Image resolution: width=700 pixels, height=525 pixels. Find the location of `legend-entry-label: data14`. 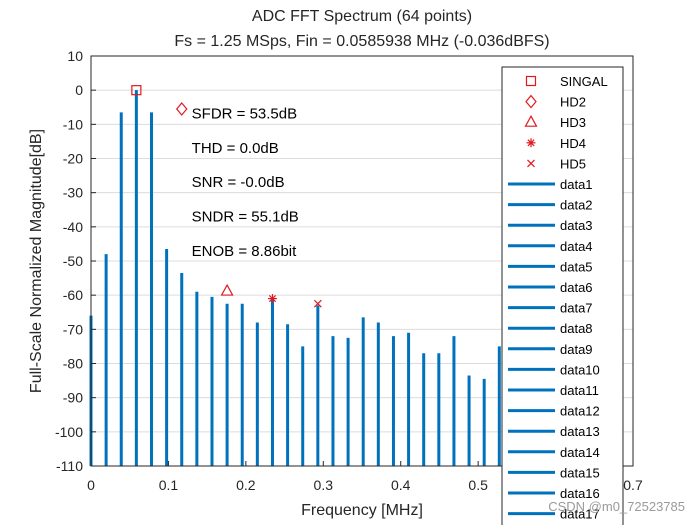

legend-entry-label: data14 is located at coordinates (580, 452).